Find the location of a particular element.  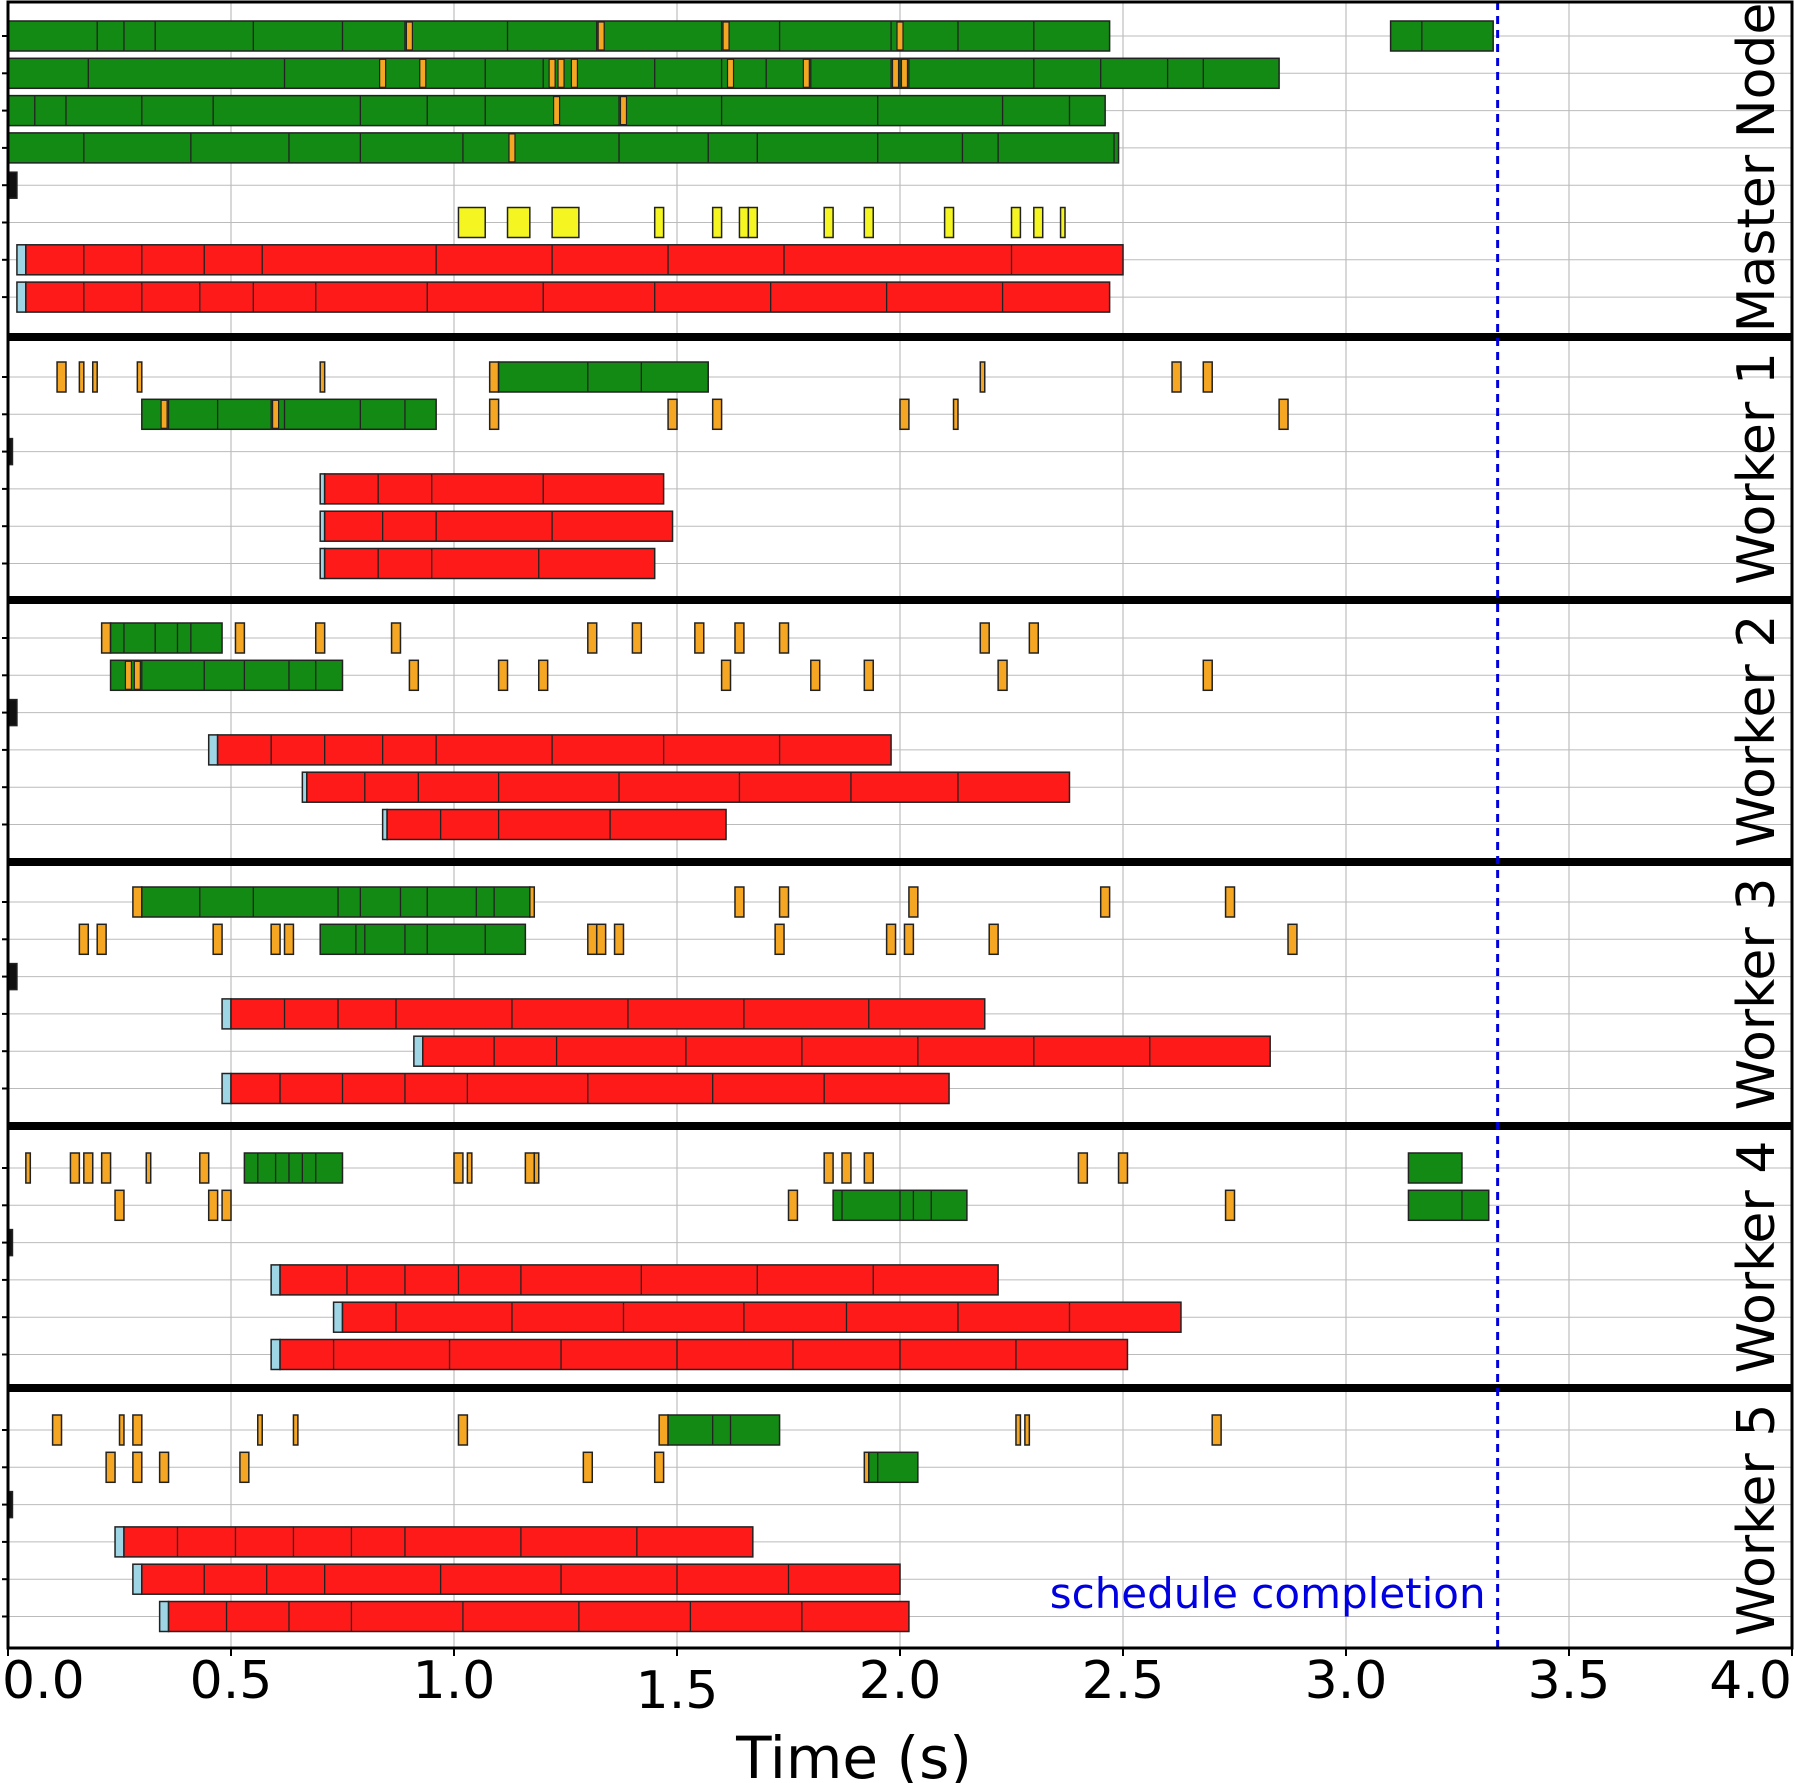

group-label: Worker 2 is located at coordinates (1757, 731).